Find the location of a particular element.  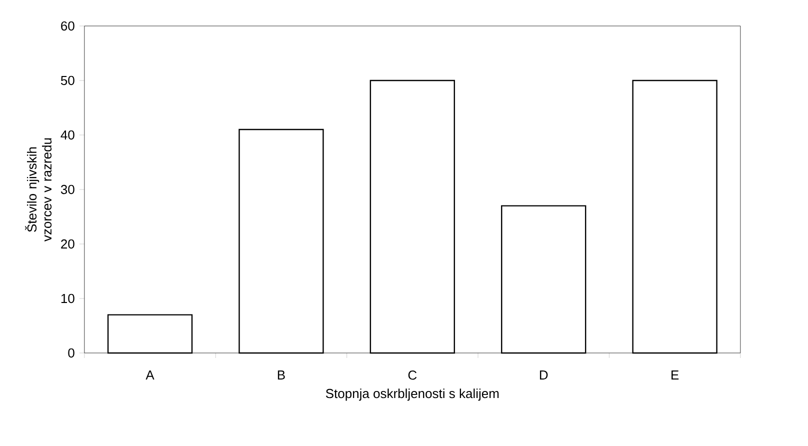

y-tick-label: 60 is located at coordinates (67, 26).